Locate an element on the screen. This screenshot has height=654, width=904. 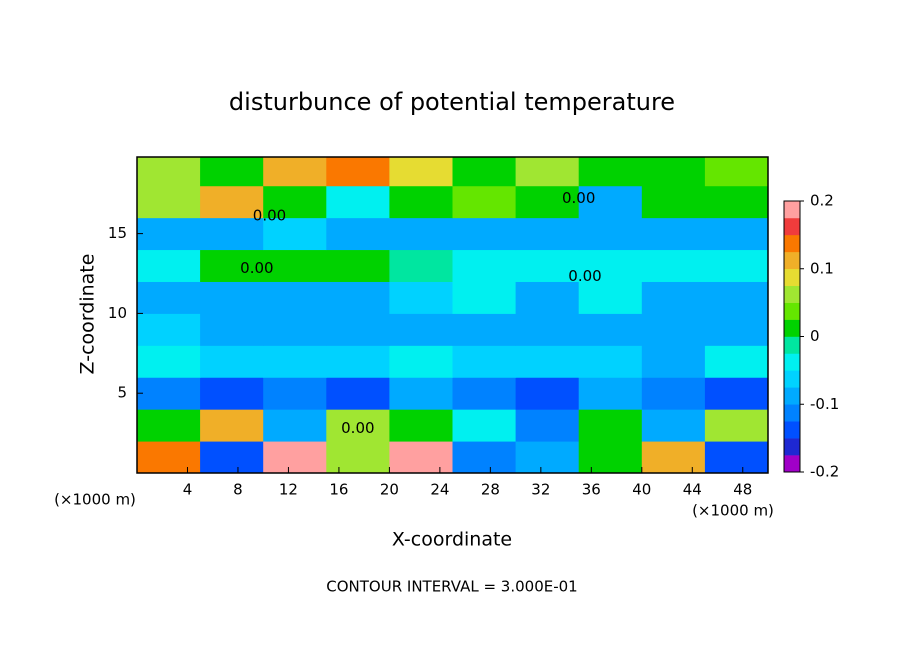
x-unit-label: (×1000 m) is located at coordinates (733, 511).